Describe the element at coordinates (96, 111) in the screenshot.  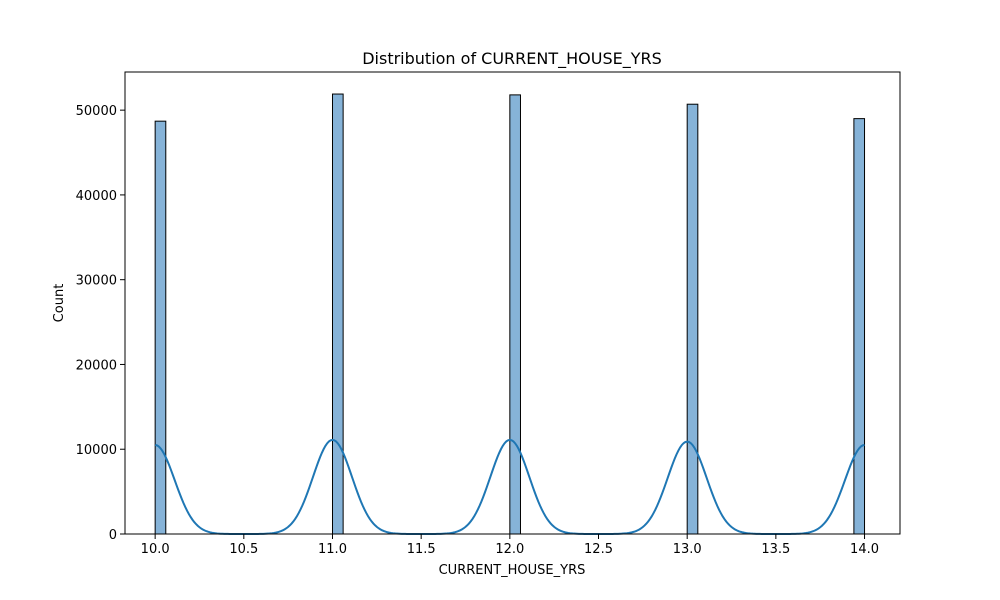
I see `y-tick-label: 50000` at that location.